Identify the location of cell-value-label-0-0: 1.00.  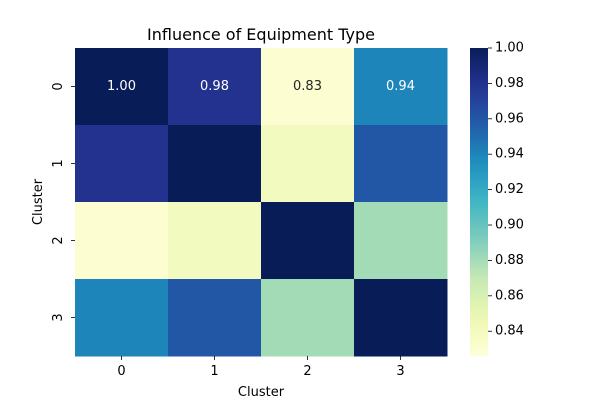
(121, 86).